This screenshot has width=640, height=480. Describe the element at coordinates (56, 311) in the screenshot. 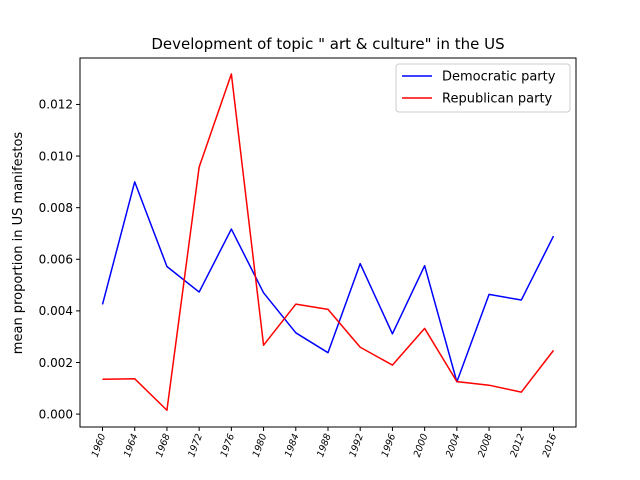

I see `y-tick-label: 0.004` at that location.